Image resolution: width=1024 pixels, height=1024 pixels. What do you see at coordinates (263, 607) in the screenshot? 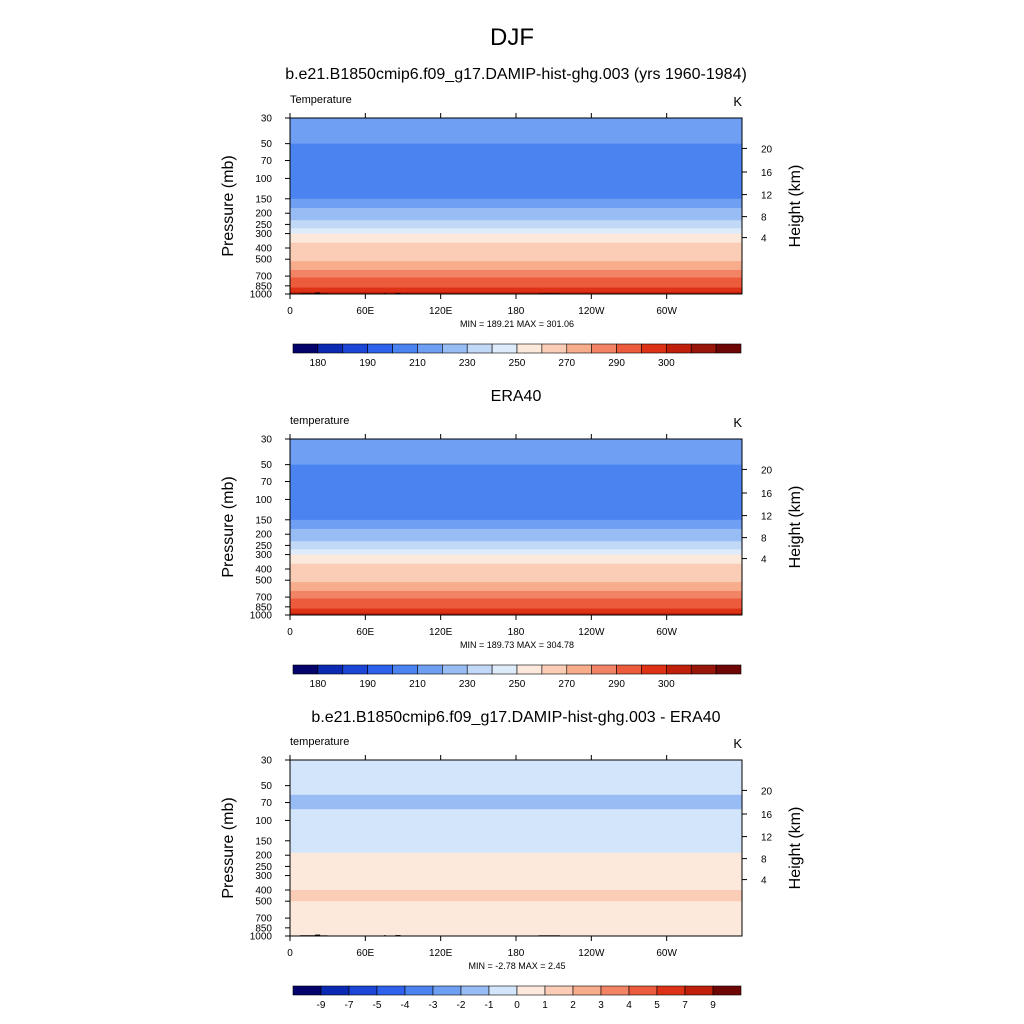
I see `y-tick-label: 850` at bounding box center [263, 607].